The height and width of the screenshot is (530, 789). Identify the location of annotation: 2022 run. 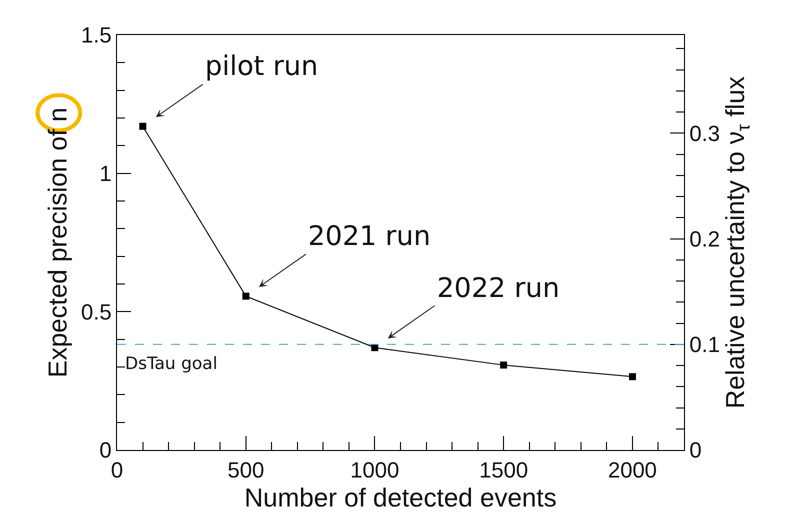
(498, 288).